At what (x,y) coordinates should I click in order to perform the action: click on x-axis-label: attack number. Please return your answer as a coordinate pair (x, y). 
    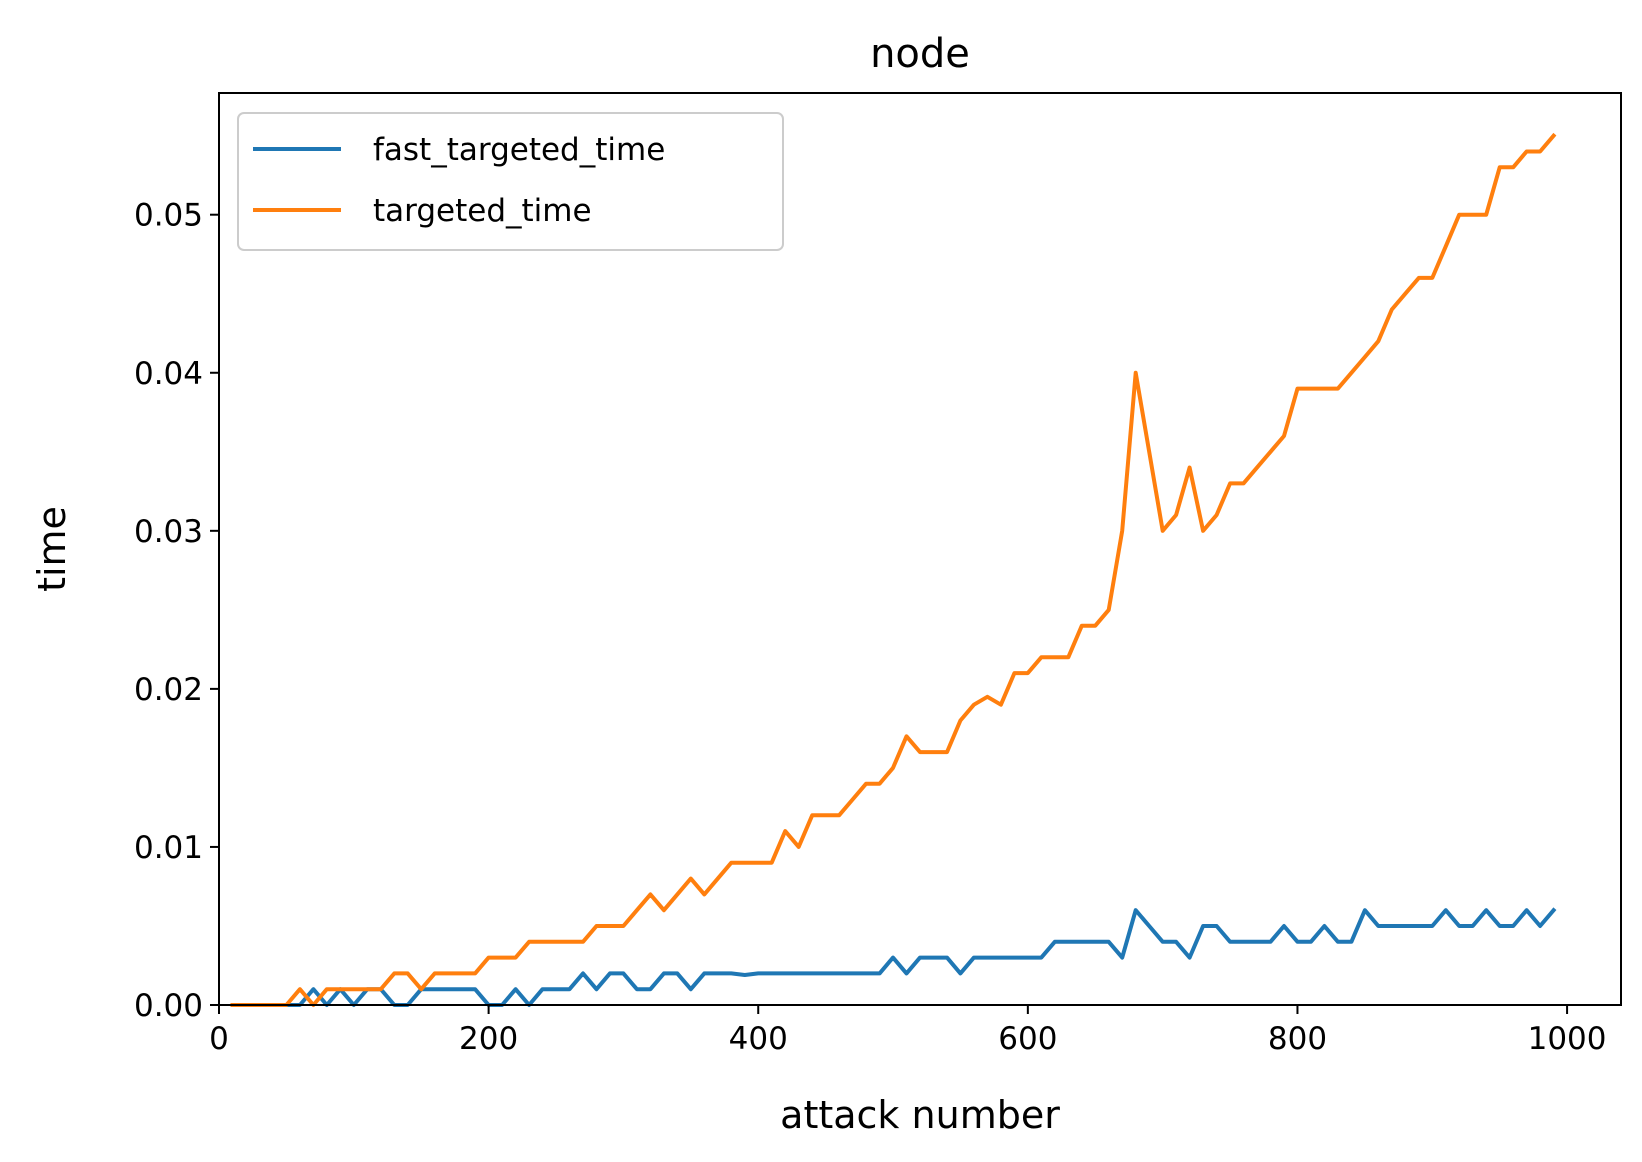
    Looking at the image, I should click on (920, 1115).